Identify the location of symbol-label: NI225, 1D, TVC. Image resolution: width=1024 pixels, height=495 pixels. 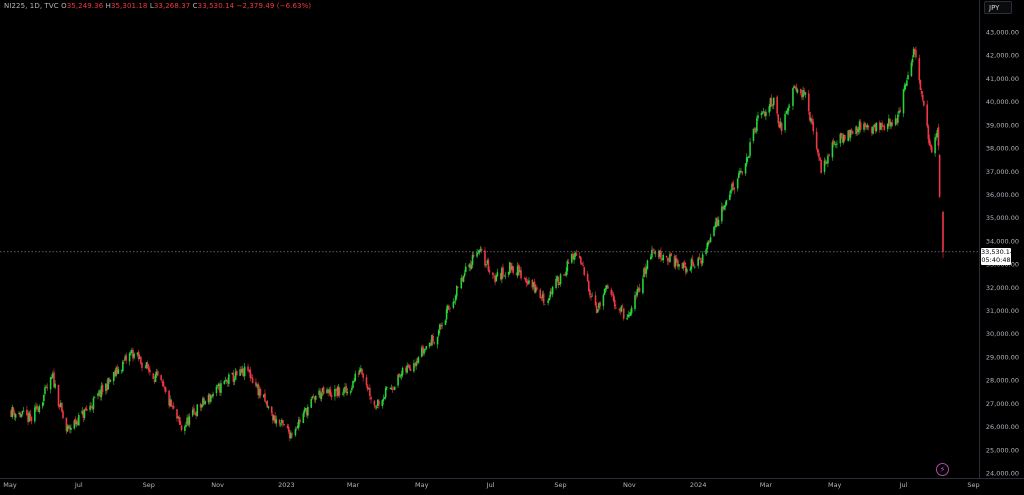
(31, 6).